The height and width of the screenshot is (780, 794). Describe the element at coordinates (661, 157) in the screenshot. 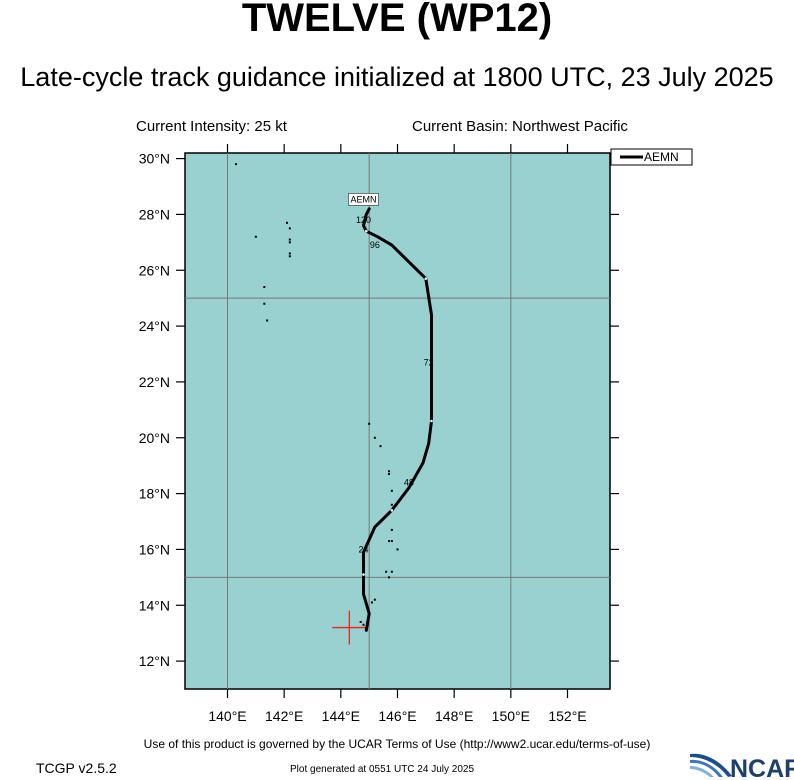

I see `legend-label: AEMN` at that location.